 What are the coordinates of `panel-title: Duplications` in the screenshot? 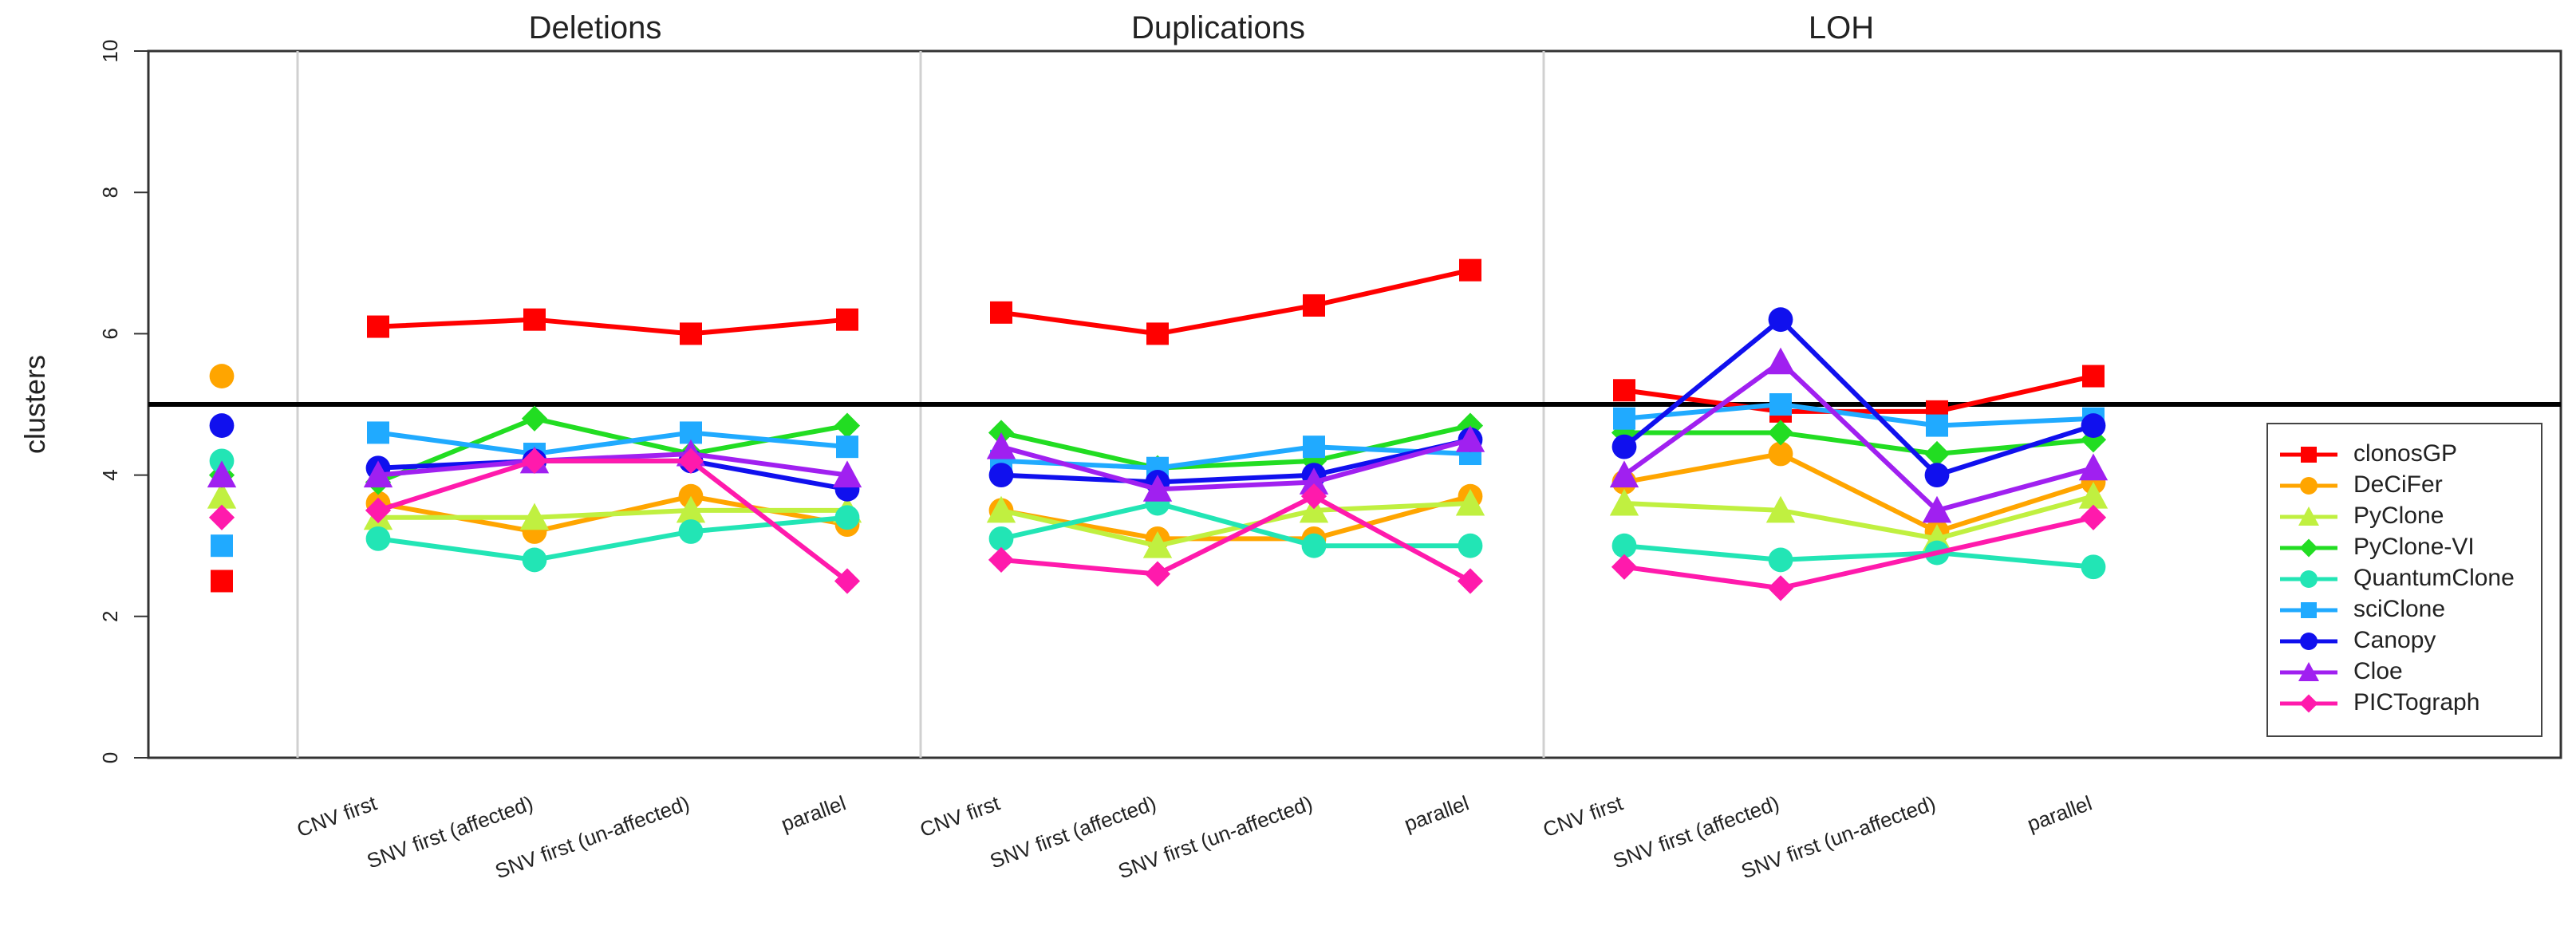 It's located at (1218, 27).